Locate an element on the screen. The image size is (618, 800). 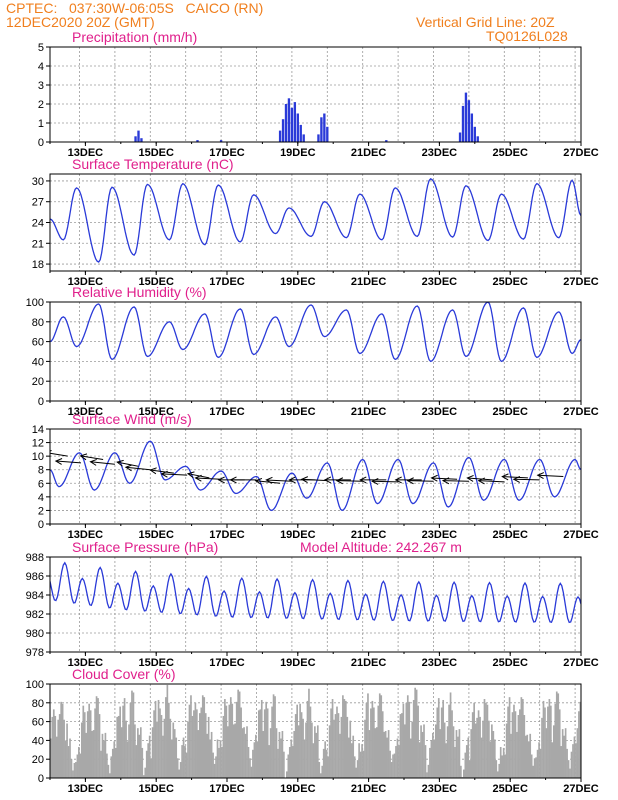
precip-bar is located at coordinates (303, 138).